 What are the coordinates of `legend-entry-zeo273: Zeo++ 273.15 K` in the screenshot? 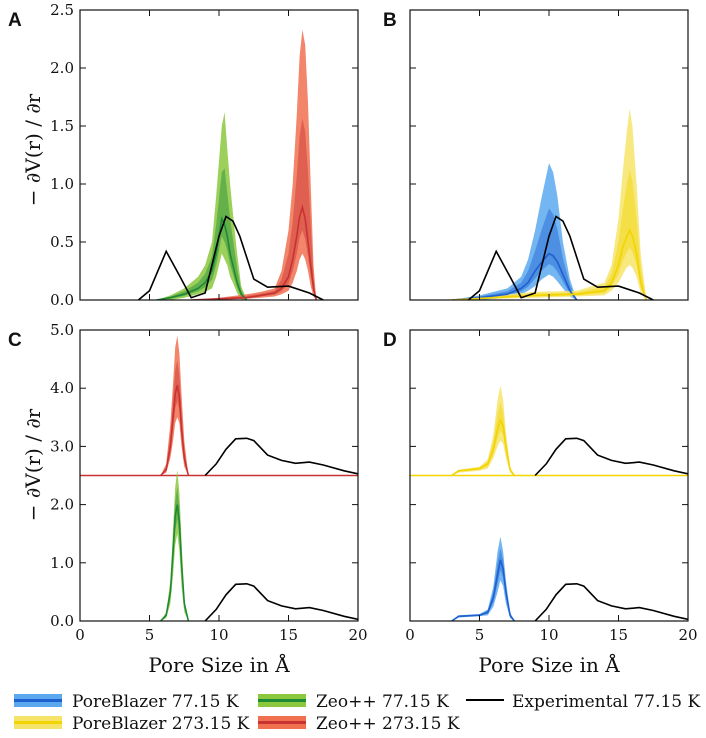 It's located at (359, 724).